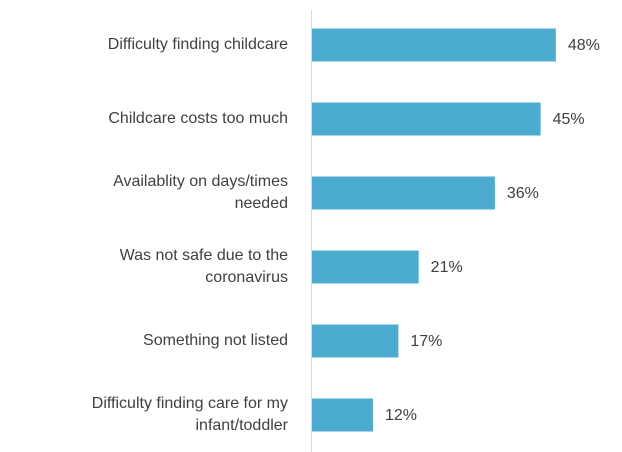  What do you see at coordinates (197, 44) in the screenshot?
I see `category-label: Difficulty finding childcare` at bounding box center [197, 44].